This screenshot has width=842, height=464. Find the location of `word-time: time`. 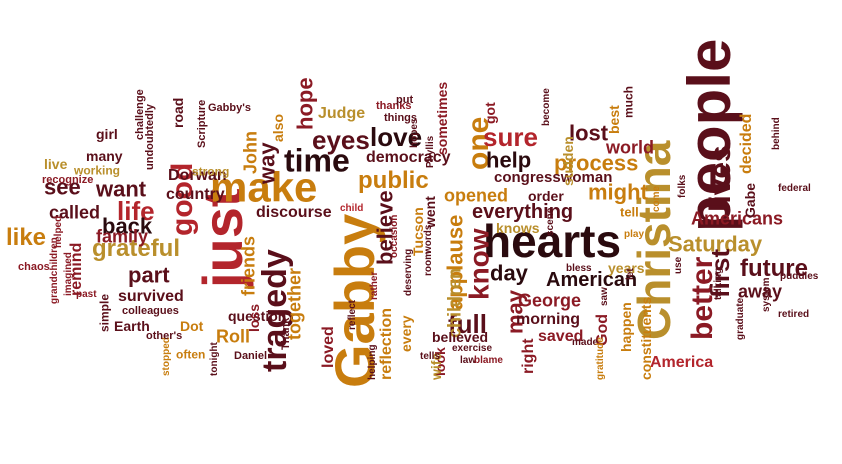

word-time: time is located at coordinates (317, 160).